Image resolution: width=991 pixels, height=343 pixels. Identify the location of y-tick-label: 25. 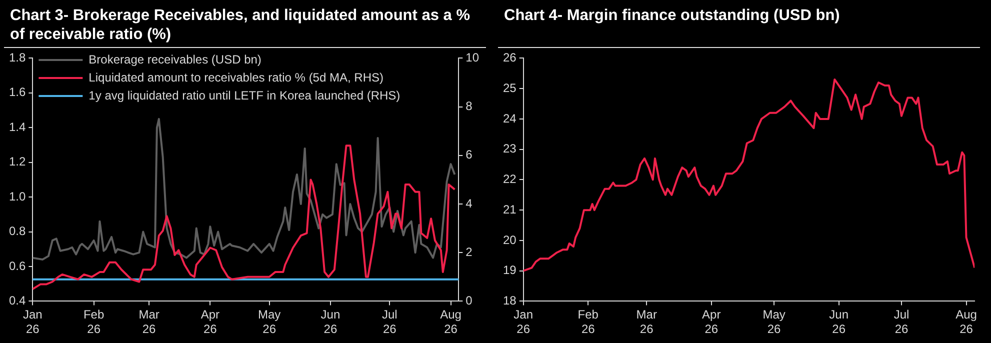
(509, 87).